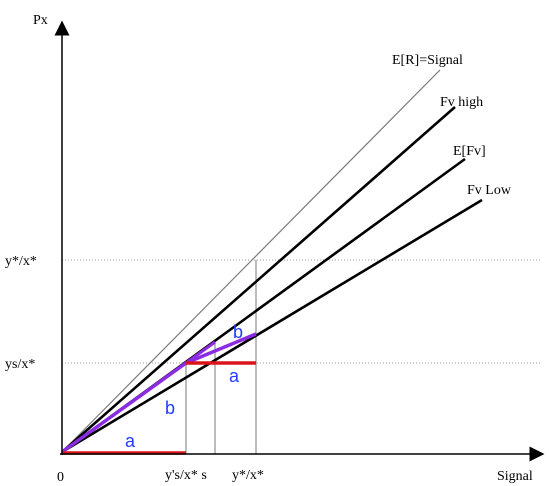  What do you see at coordinates (21, 261) in the screenshot?
I see `y-tick-upper: y*/x*` at bounding box center [21, 261].